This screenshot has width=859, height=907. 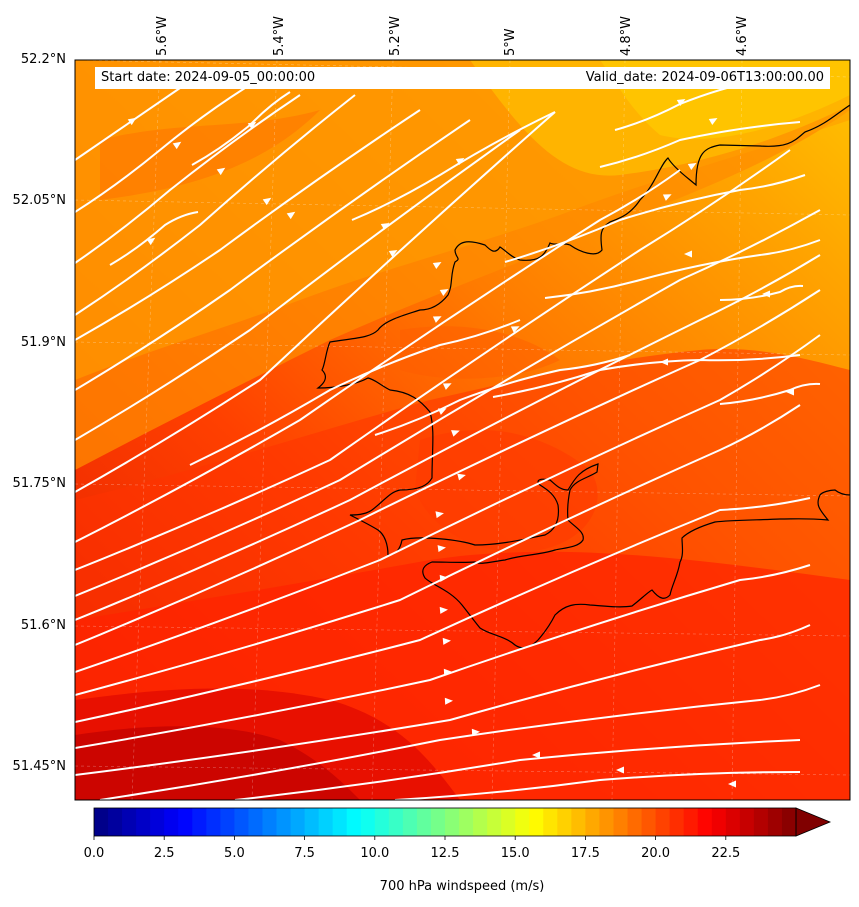 What do you see at coordinates (304, 853) in the screenshot?
I see `colorbar-tick-label: 7.5` at bounding box center [304, 853].